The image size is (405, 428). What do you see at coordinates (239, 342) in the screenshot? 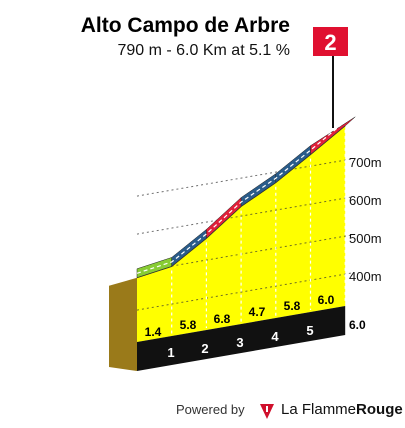
I see `km-mark-label: 3` at bounding box center [239, 342].